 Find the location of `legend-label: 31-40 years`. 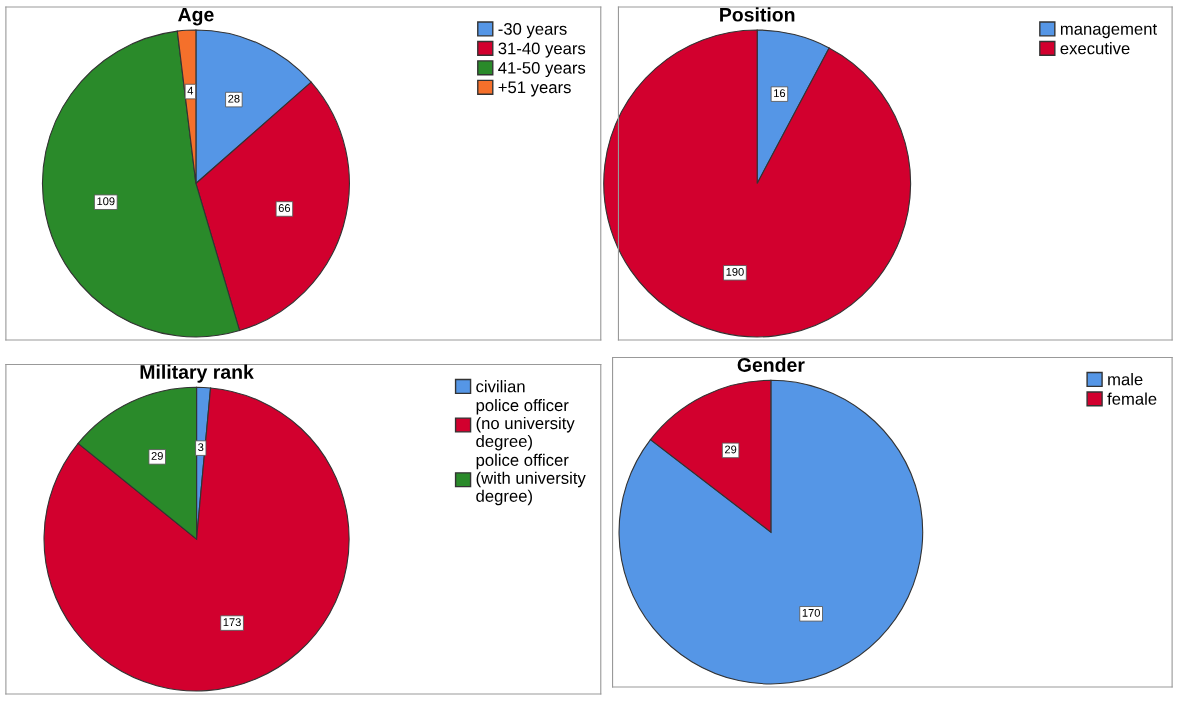

legend-label: 31-40 years is located at coordinates (542, 50).